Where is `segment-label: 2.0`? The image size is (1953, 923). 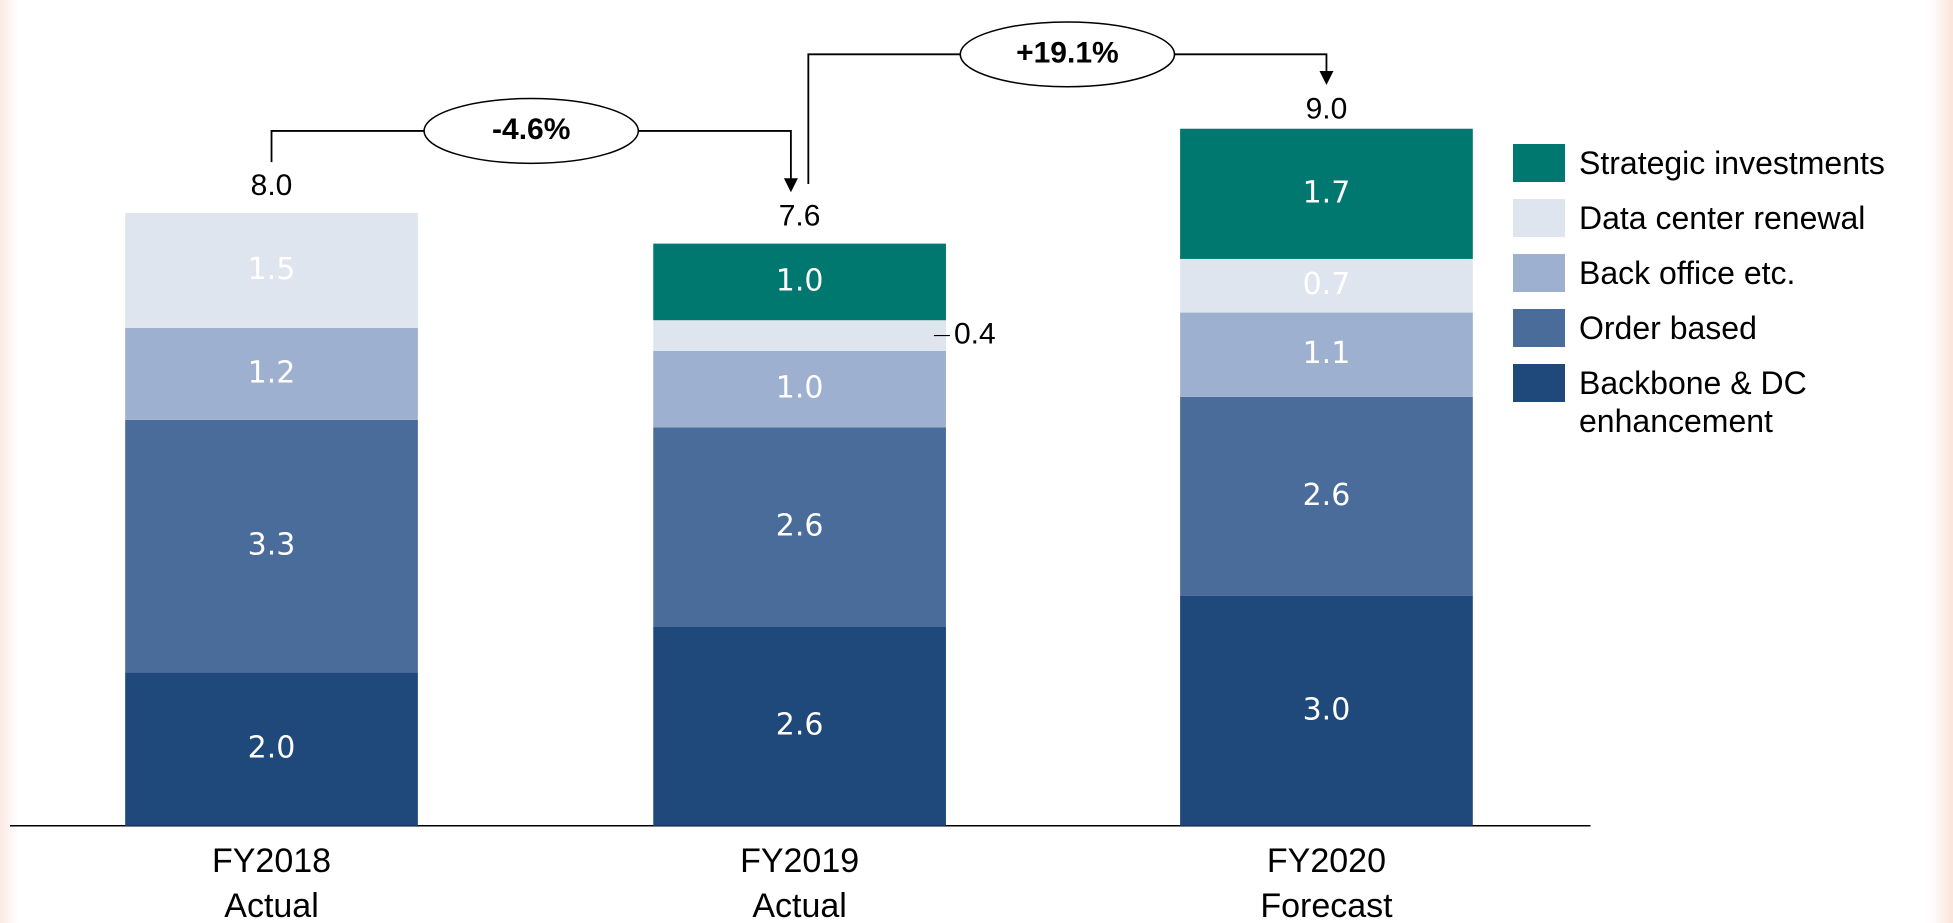
segment-label: 2.0 is located at coordinates (272, 748).